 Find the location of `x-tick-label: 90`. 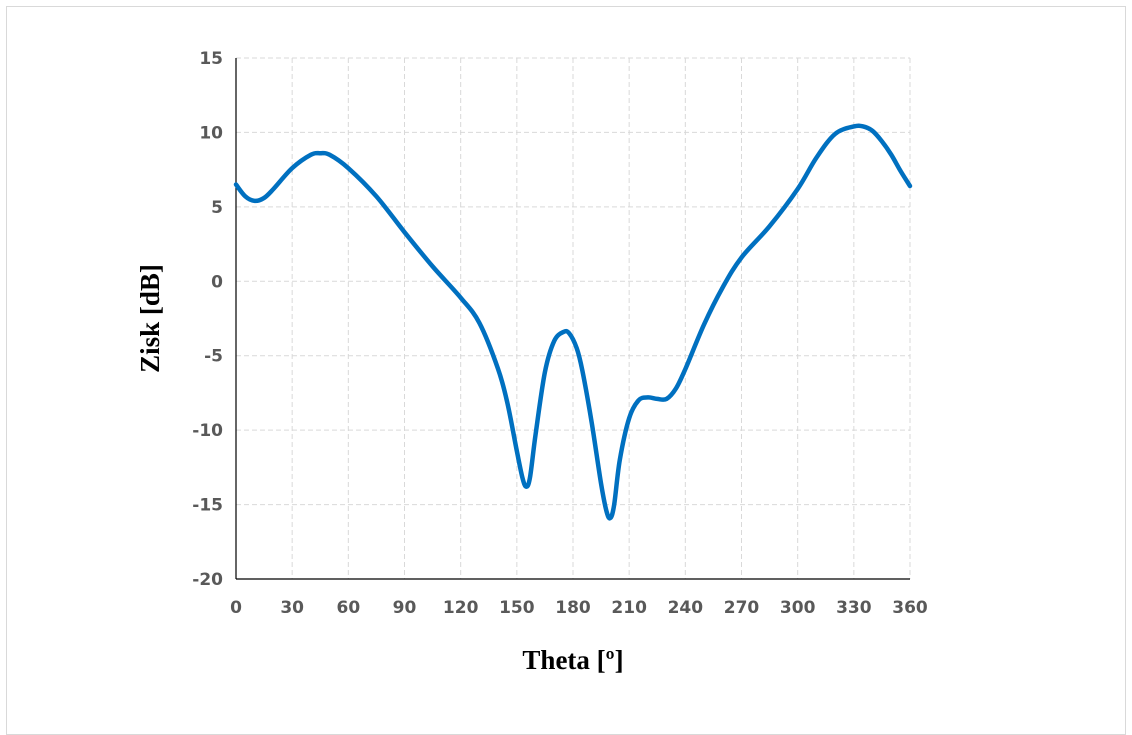

x-tick-label: 90 is located at coordinates (405, 608).